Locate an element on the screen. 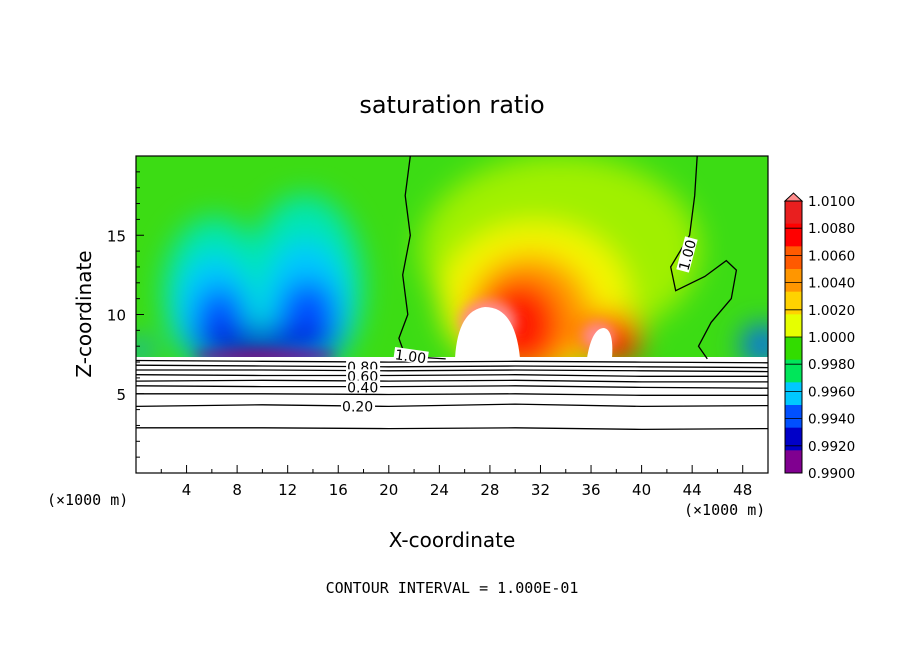 This screenshot has height=654, width=904. chart-title: saturation ratio is located at coordinates (451, 105).